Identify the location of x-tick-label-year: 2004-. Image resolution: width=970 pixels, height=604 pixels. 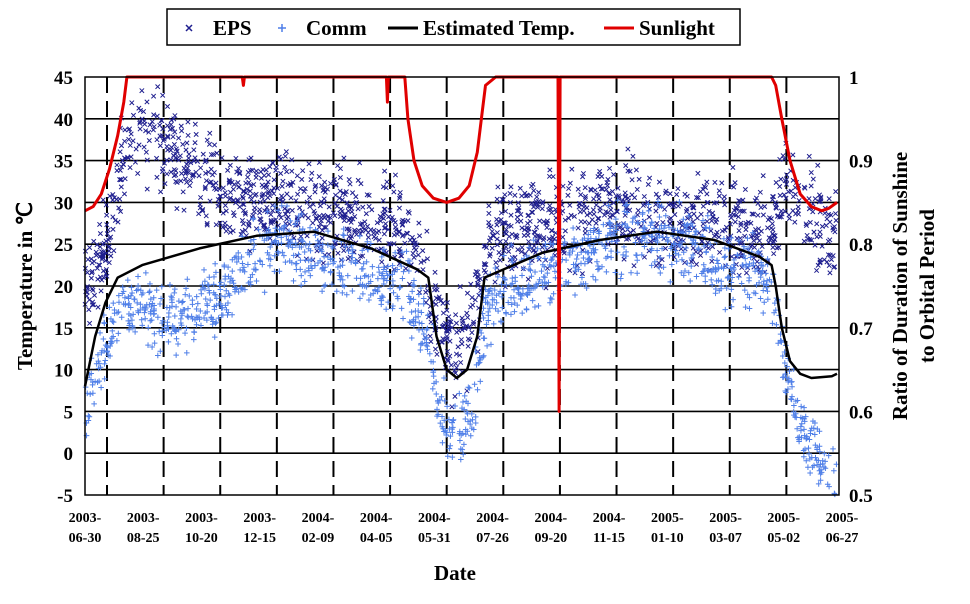
(609, 518).